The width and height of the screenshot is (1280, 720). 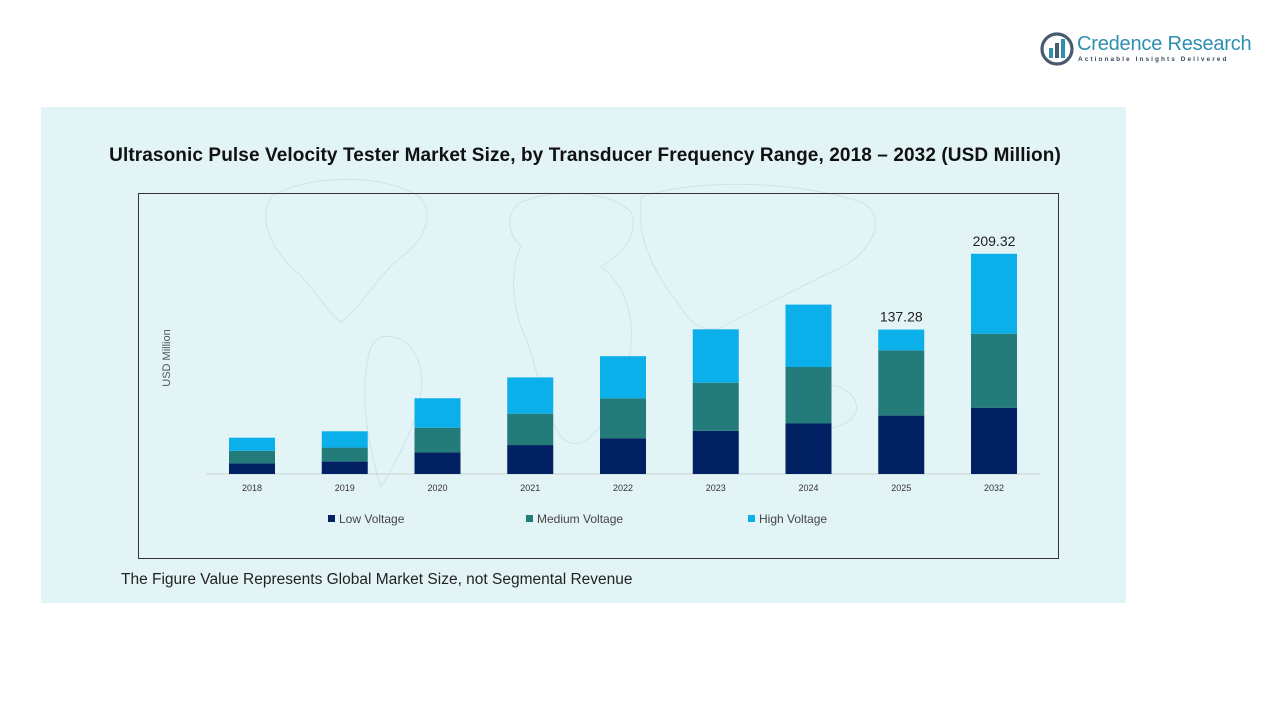 I want to click on legend-swatch-high-voltage, so click(x=751, y=518).